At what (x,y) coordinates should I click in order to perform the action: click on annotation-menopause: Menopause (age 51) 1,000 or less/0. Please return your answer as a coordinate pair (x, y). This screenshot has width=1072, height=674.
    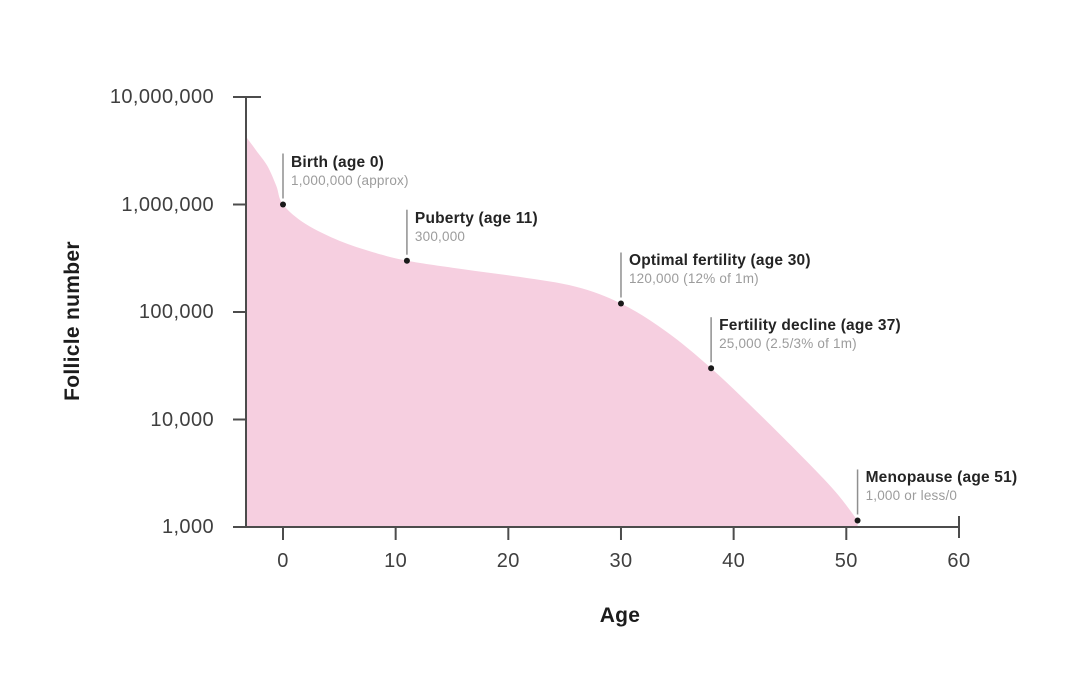
    Looking at the image, I should click on (942, 486).